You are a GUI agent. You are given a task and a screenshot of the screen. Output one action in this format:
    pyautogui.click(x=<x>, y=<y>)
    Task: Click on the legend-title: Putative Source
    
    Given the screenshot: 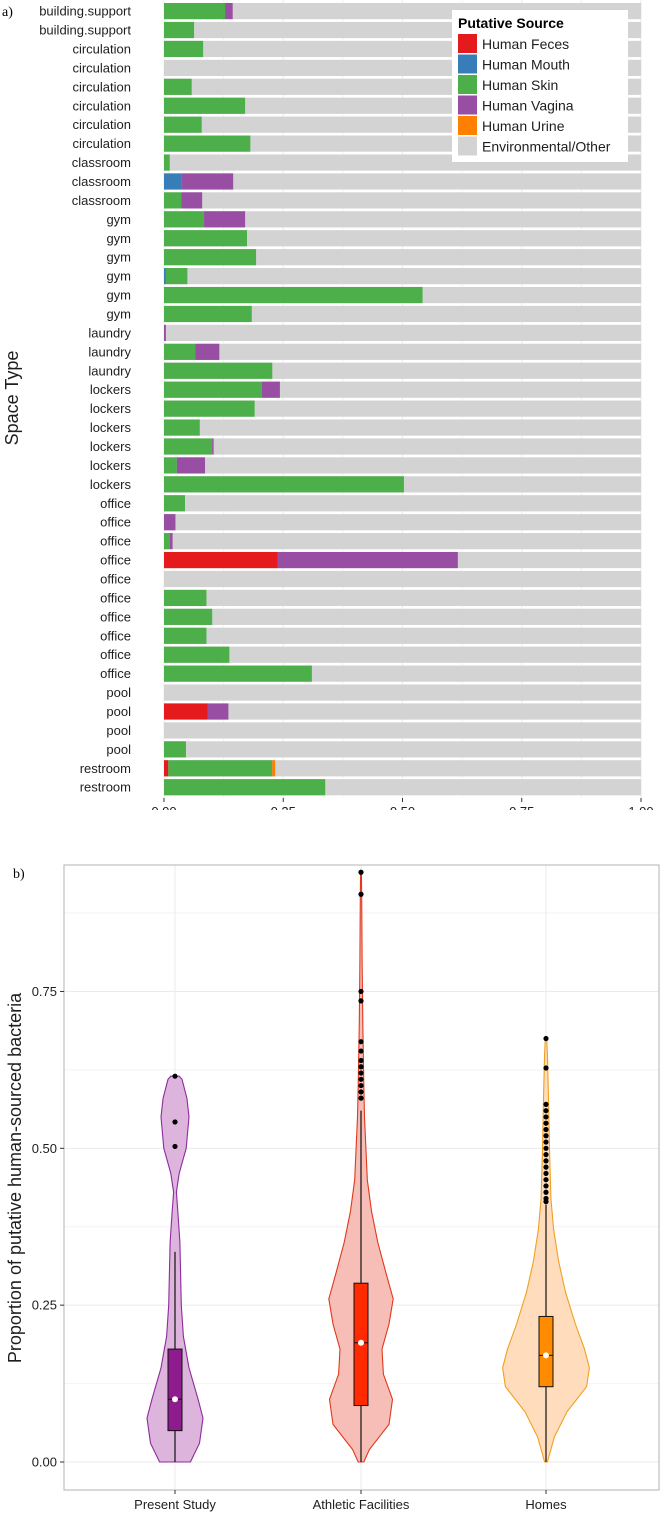 What is the action you would take?
    pyautogui.click(x=511, y=23)
    